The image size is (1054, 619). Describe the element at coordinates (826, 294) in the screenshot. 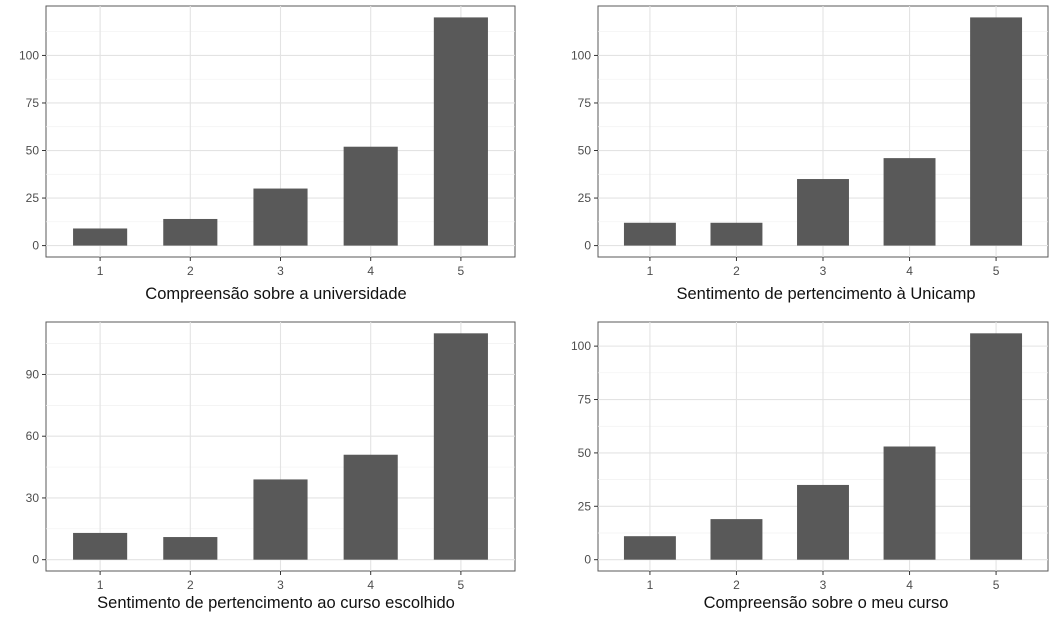

I see `x-axis-title: Sentimento de pertencimento à Unicamp` at that location.